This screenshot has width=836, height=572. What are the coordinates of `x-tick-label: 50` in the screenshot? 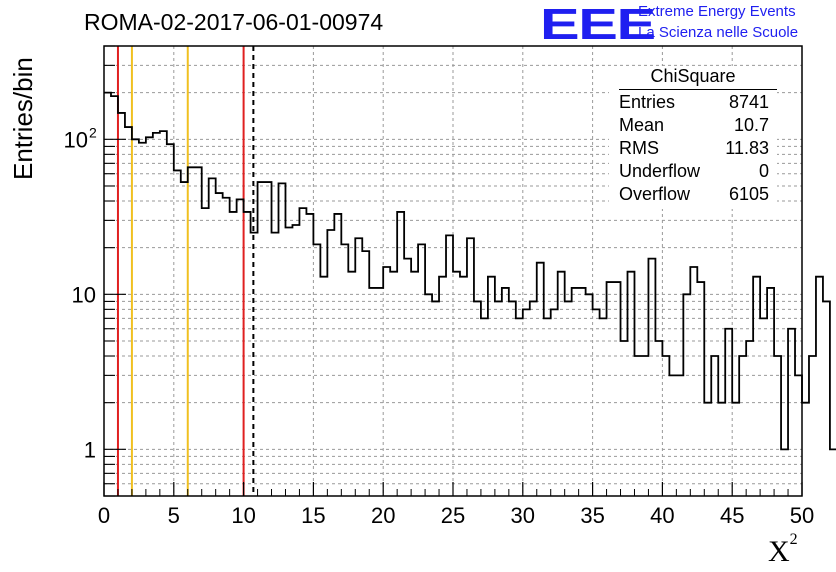 It's located at (802, 515).